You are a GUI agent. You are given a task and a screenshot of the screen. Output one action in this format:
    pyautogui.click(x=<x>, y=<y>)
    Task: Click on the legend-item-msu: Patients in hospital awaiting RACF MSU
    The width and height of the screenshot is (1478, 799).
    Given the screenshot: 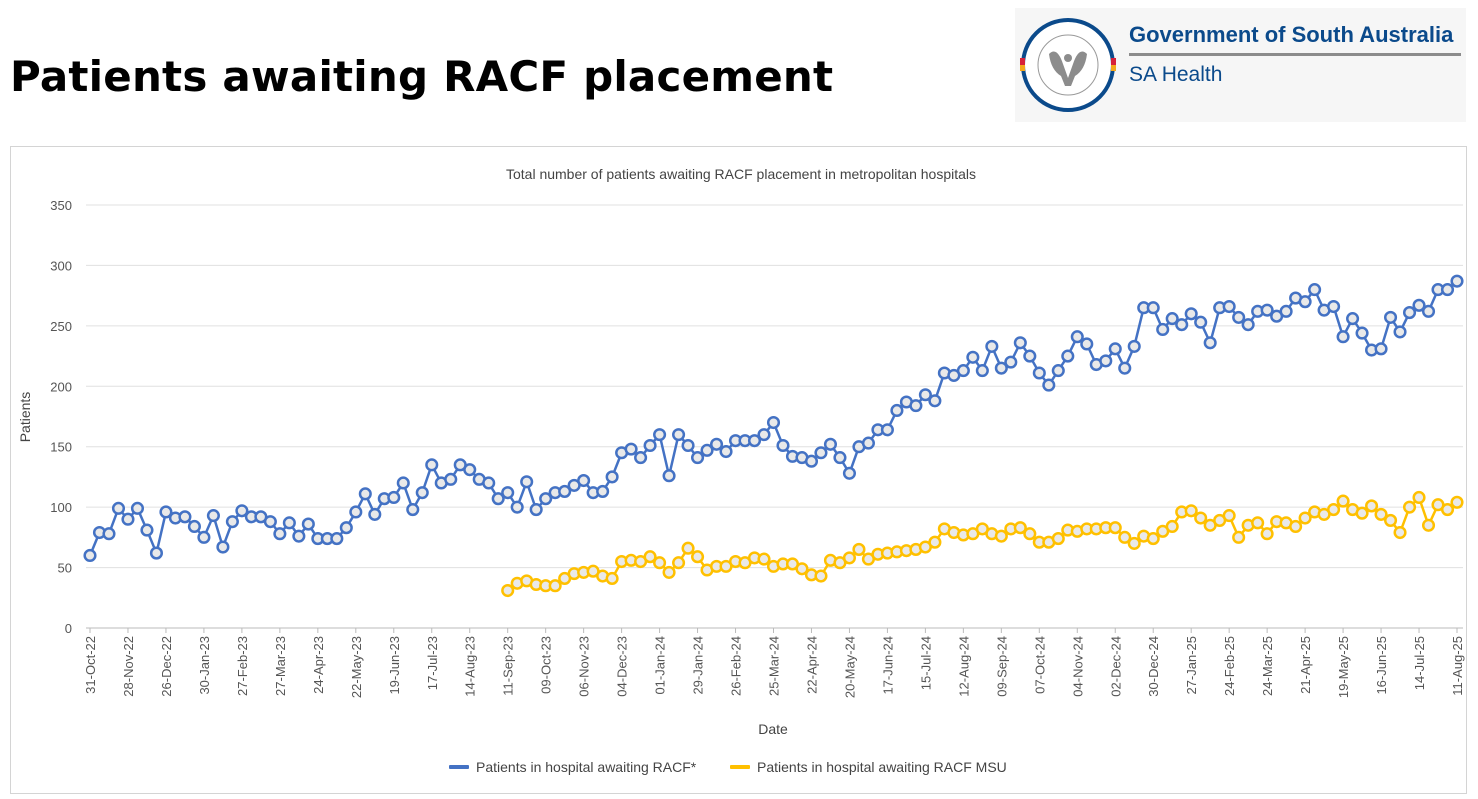 What is the action you would take?
    pyautogui.click(x=868, y=767)
    